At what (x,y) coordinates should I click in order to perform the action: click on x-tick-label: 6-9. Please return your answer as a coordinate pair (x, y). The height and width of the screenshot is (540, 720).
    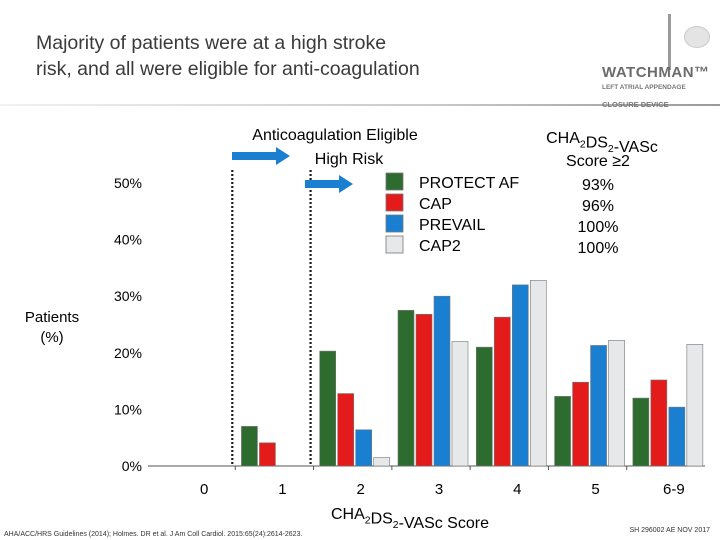
    Looking at the image, I should click on (674, 489).